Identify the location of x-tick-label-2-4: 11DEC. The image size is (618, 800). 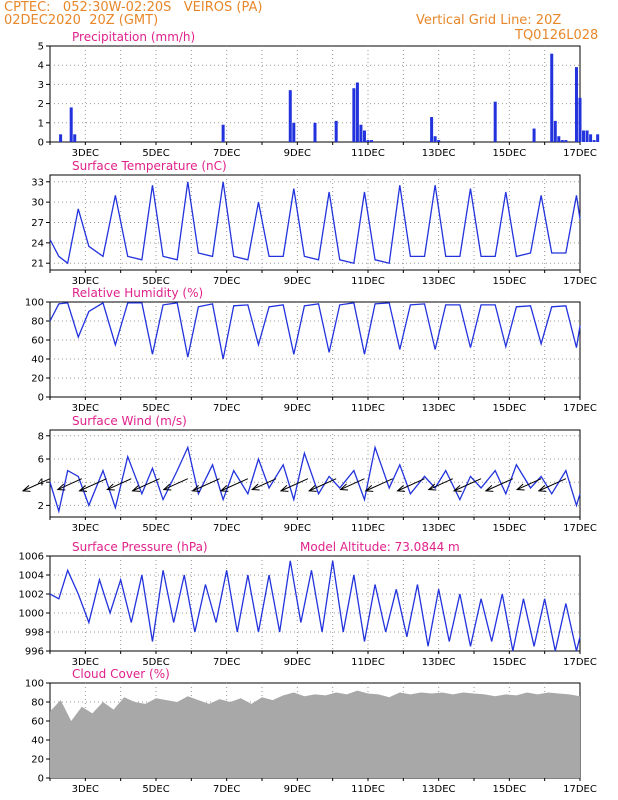
(368, 408).